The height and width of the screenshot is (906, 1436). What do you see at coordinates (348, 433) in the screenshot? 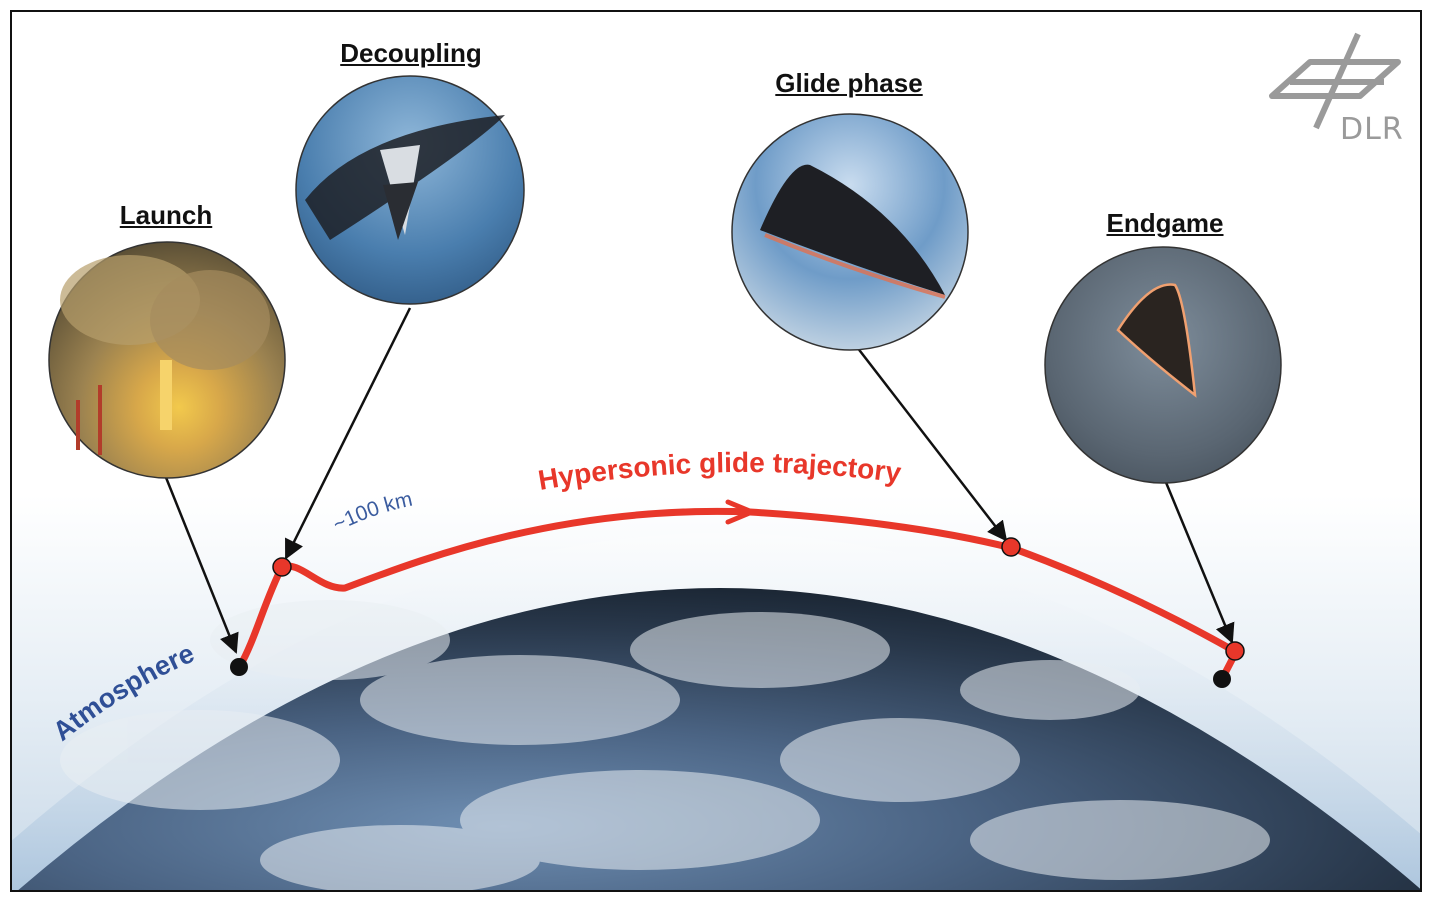
I see `decoupling-pointer-line` at bounding box center [348, 433].